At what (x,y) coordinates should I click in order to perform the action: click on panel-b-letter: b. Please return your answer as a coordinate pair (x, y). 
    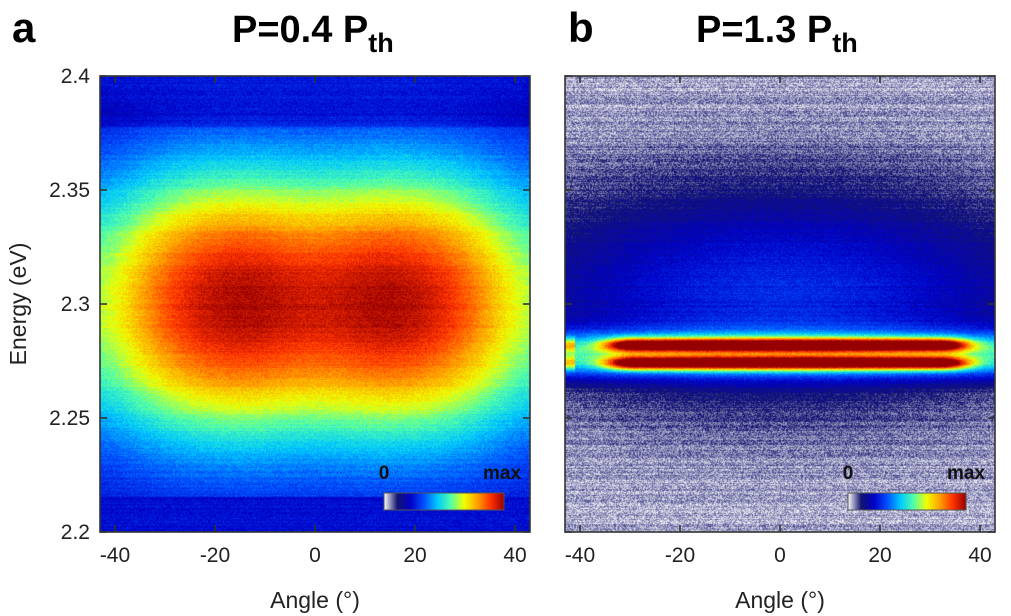
    Looking at the image, I should click on (581, 27).